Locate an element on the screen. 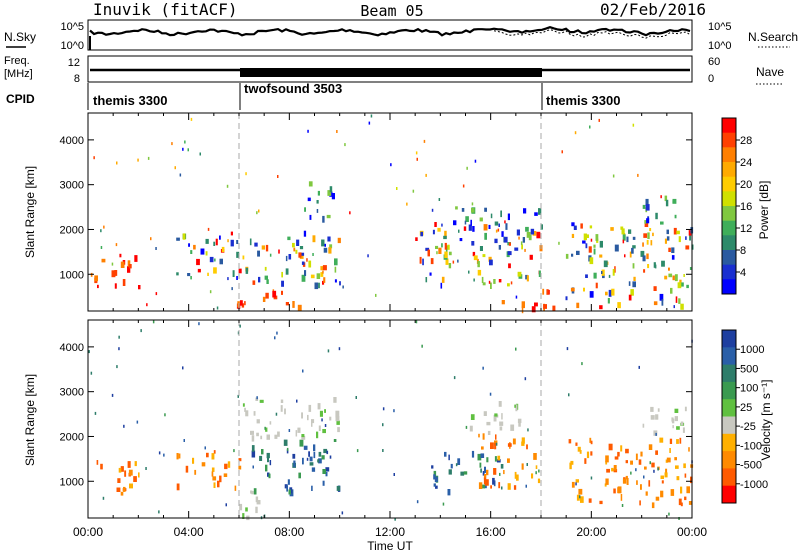 This screenshot has width=800, height=554. power-ylabel: Slant Range [km] is located at coordinates (30, 212).